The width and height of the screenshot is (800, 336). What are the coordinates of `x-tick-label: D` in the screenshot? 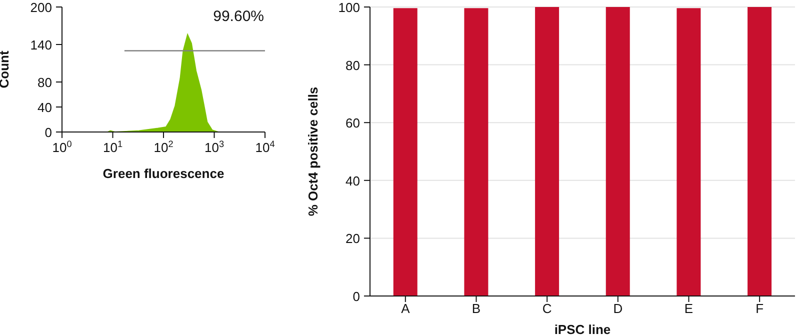 It's located at (618, 308).